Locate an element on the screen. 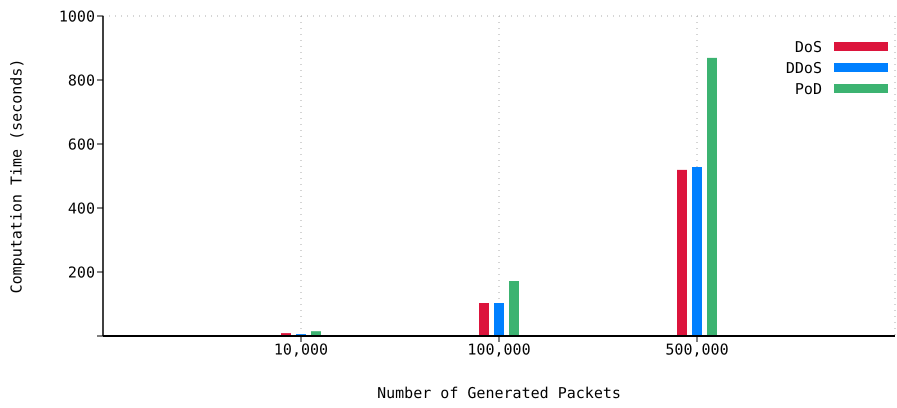 This screenshot has width=897, height=408. y-tick-label: 800 is located at coordinates (81, 80).